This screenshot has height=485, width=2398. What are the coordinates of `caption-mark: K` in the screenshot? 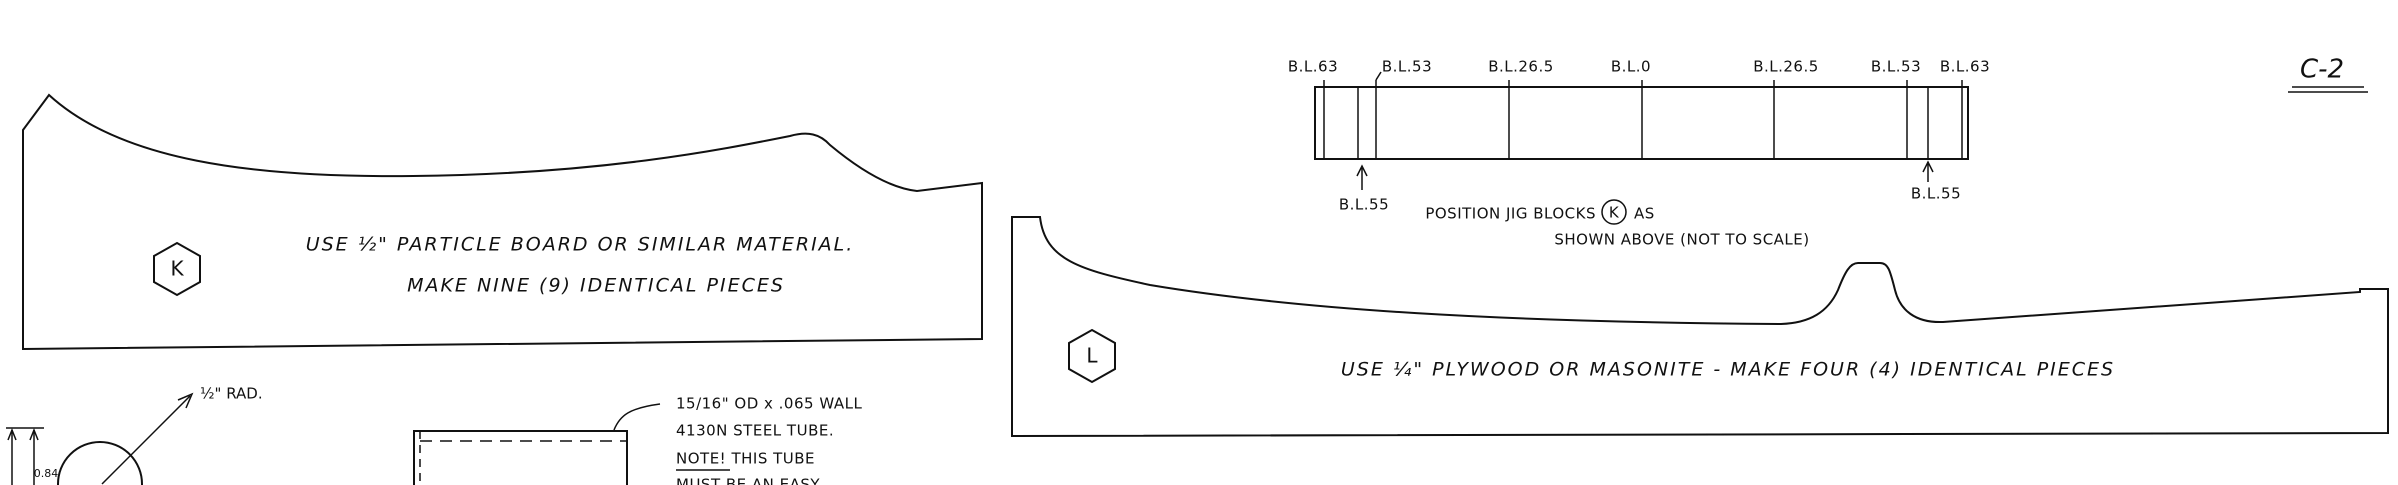 It's located at (1614, 213).